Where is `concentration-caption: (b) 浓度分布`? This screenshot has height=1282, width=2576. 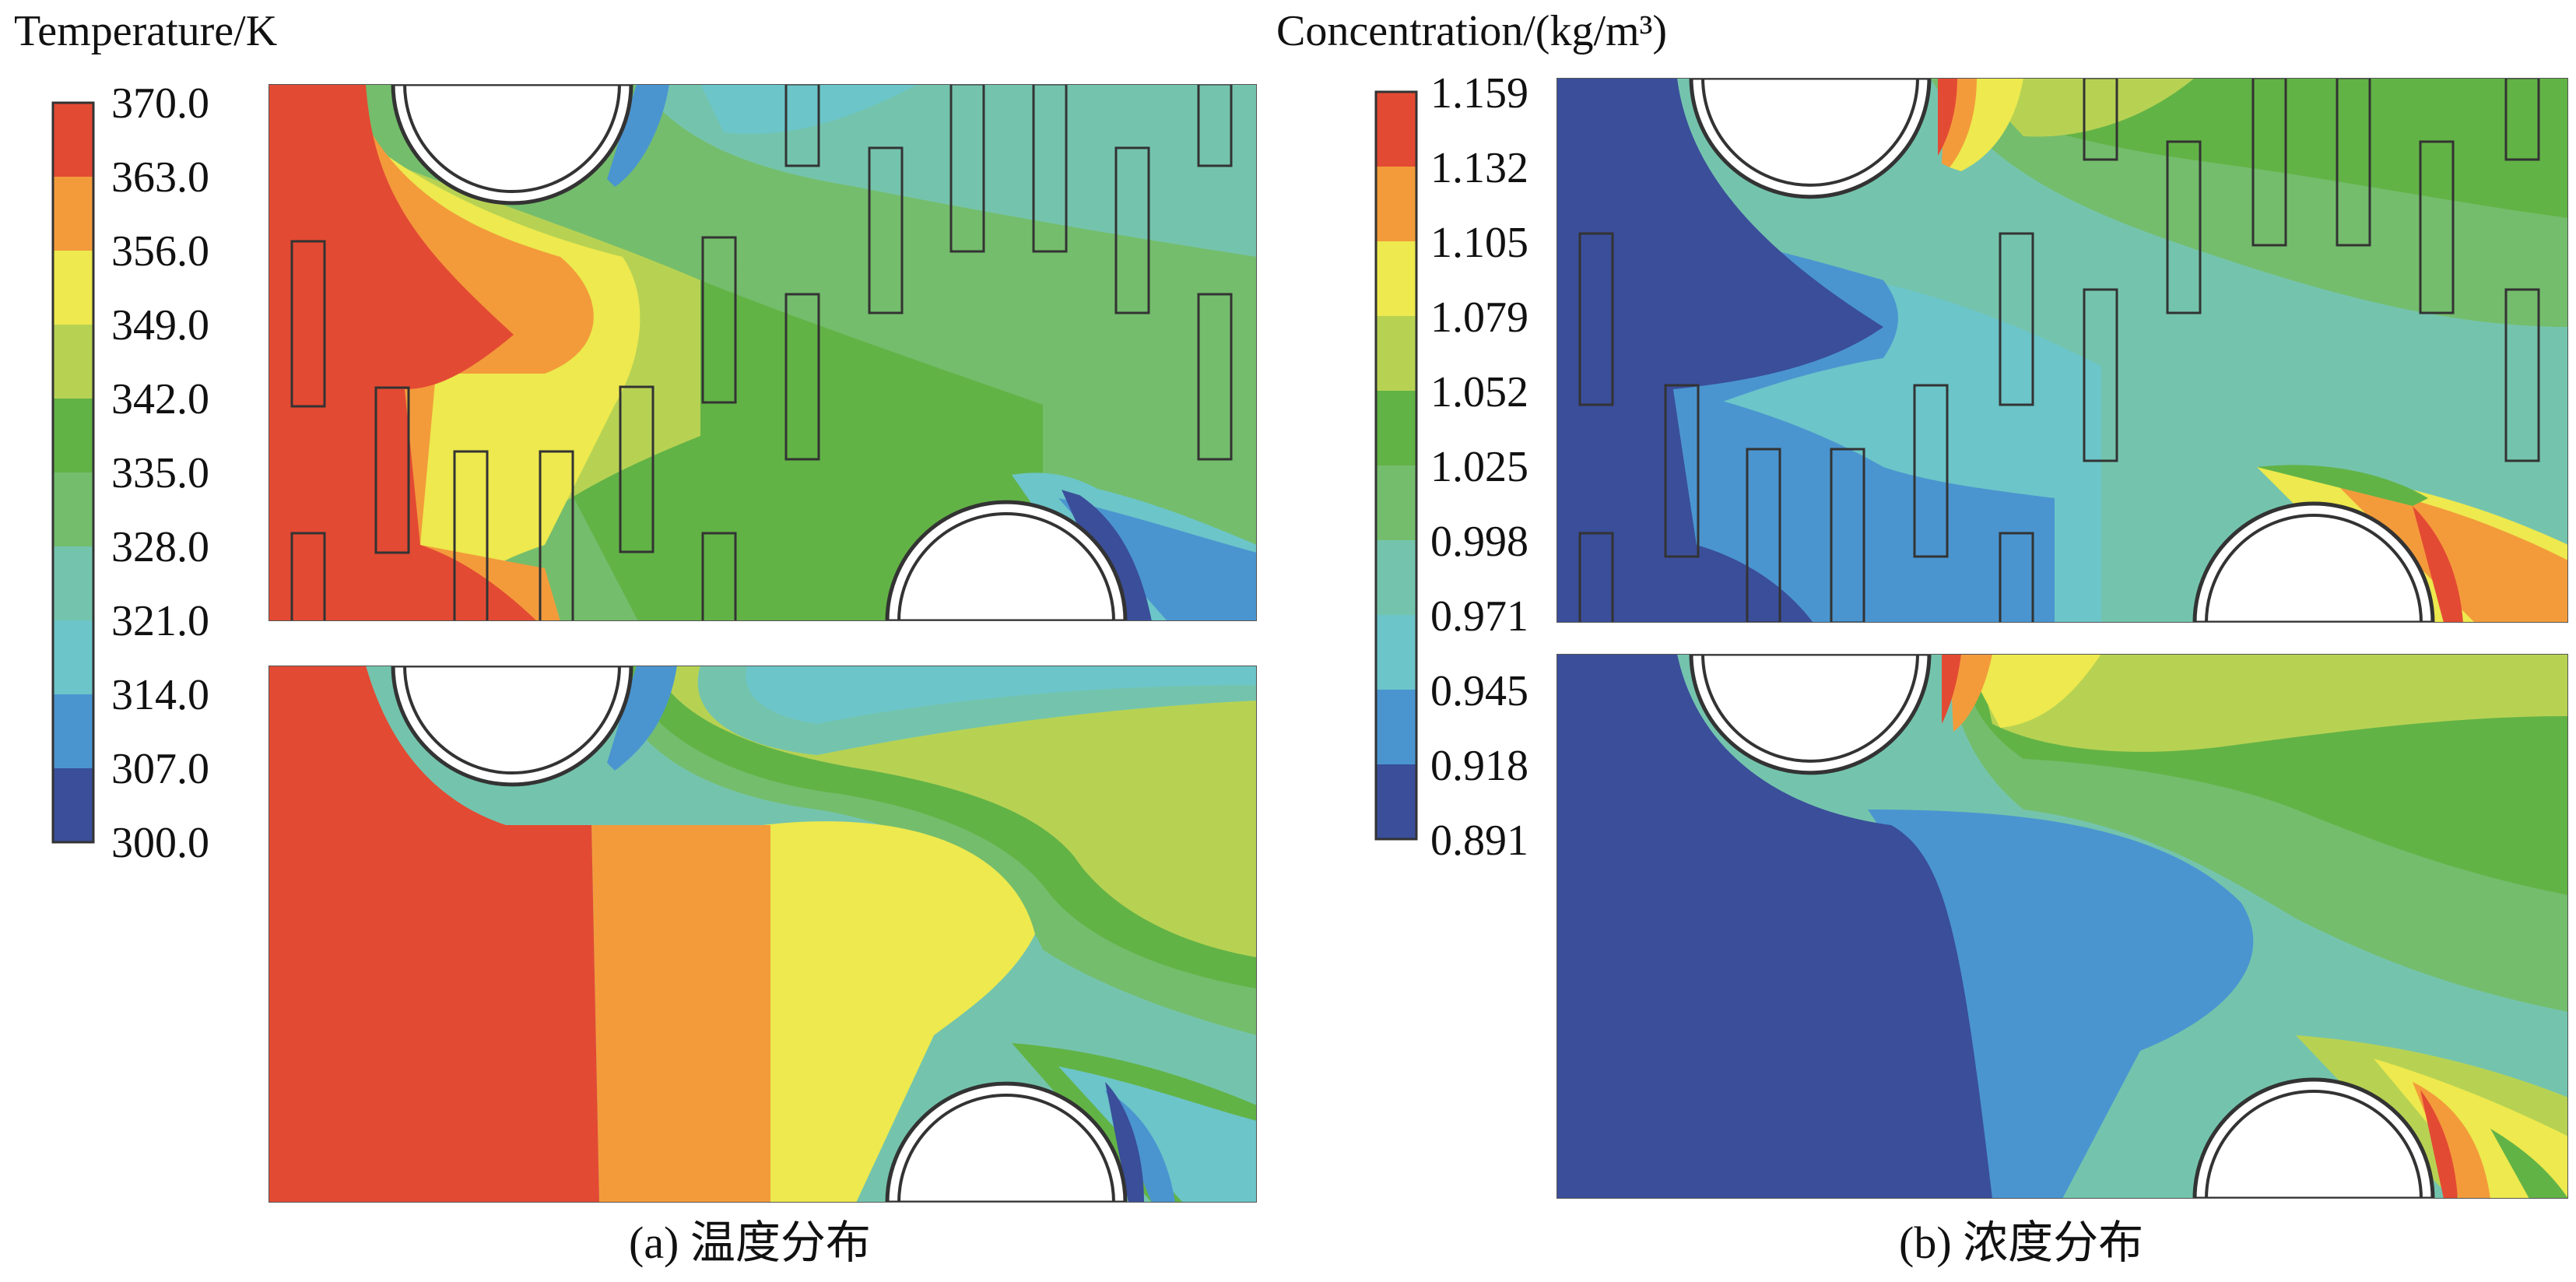 concentration-caption: (b) 浓度分布 is located at coordinates (2022, 1242).